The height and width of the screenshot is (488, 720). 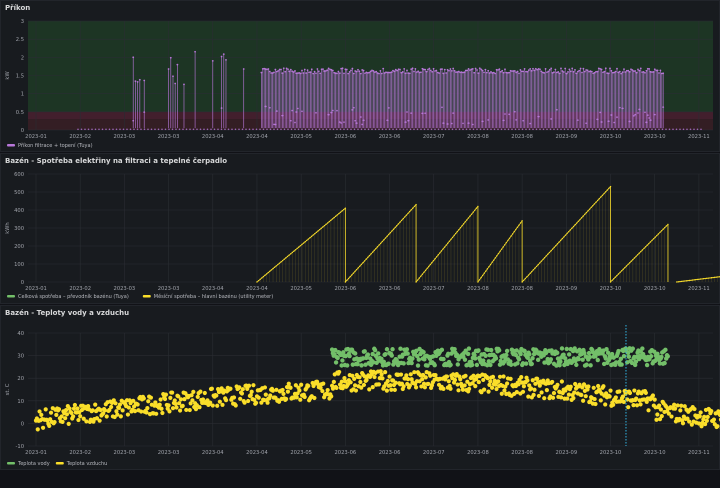 I want to click on y-tick-label: 3, so click(x=22, y=22).